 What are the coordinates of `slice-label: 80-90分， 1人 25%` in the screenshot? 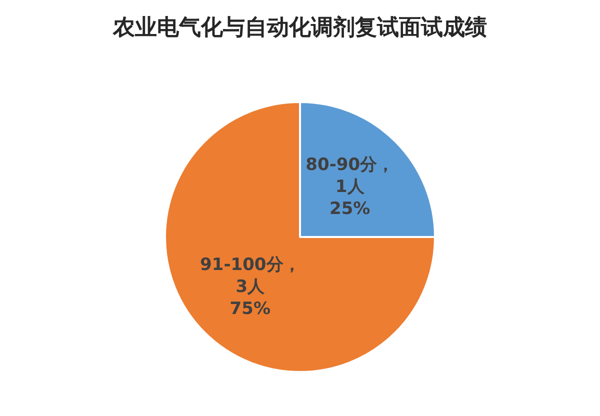 It's located at (350, 187).